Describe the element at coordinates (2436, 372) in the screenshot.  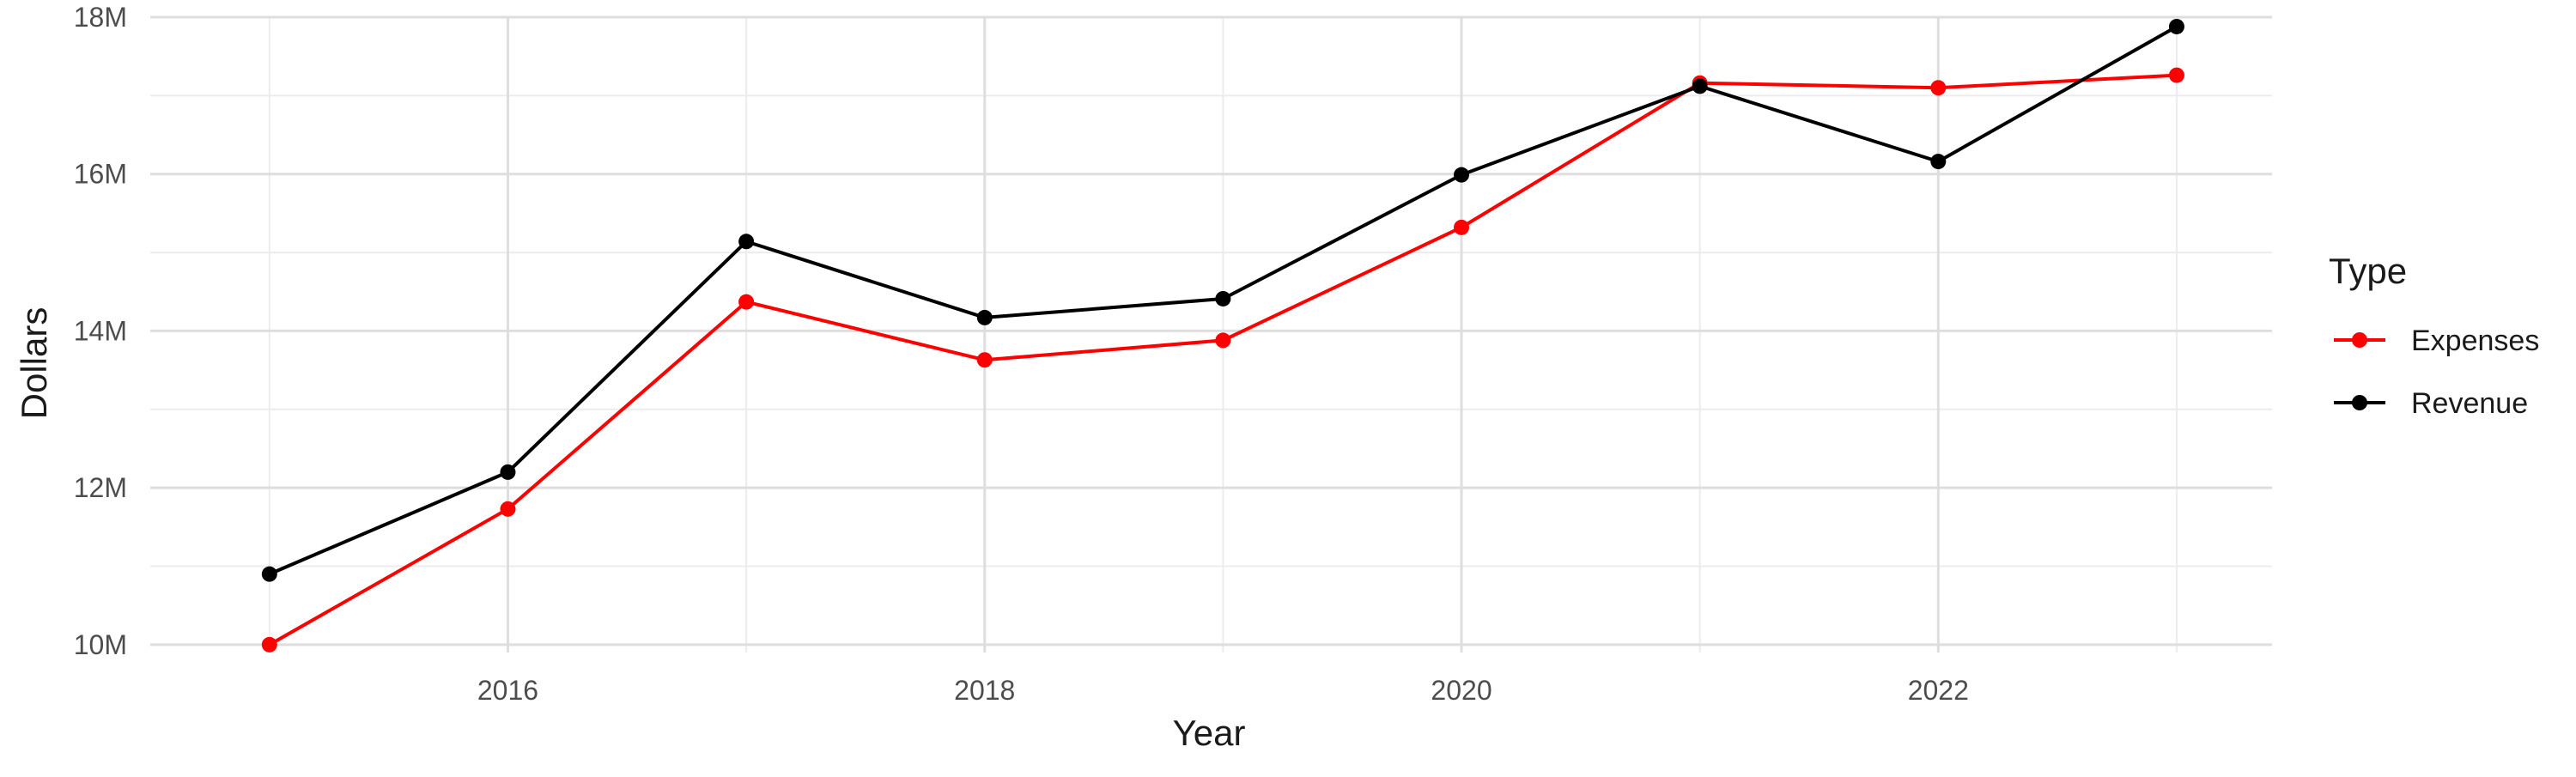
I see `legend-items: Expenses Revenue` at that location.